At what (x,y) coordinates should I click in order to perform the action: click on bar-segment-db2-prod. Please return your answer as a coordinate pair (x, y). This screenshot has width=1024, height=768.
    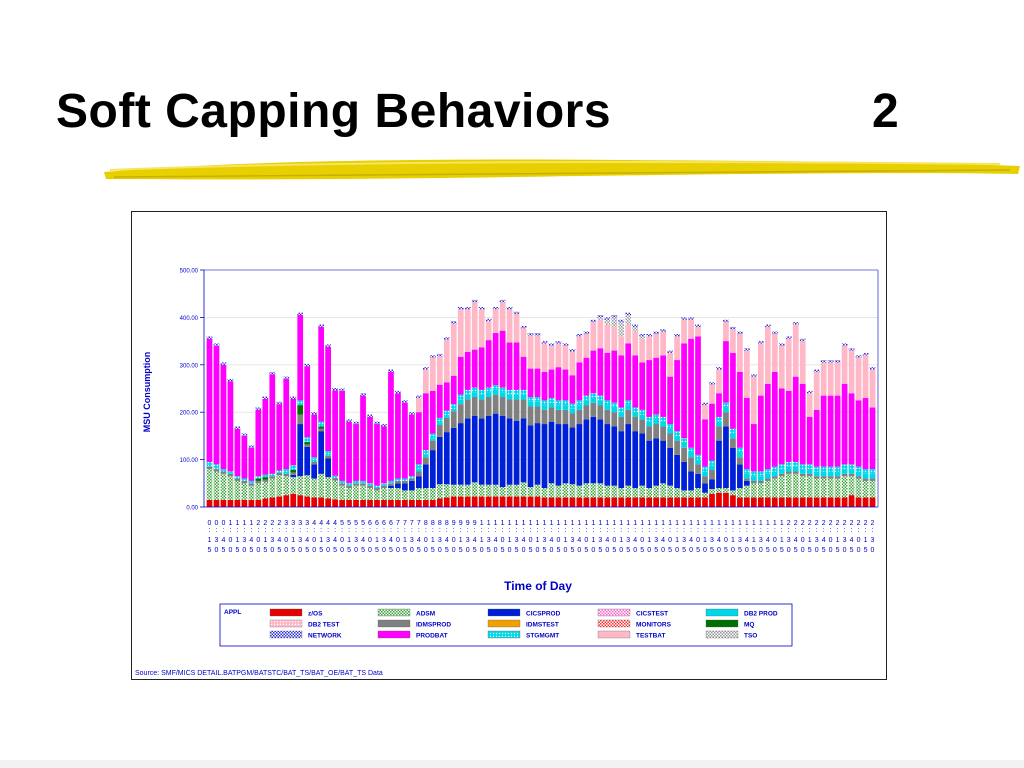
    Looking at the image, I should click on (509, 397).